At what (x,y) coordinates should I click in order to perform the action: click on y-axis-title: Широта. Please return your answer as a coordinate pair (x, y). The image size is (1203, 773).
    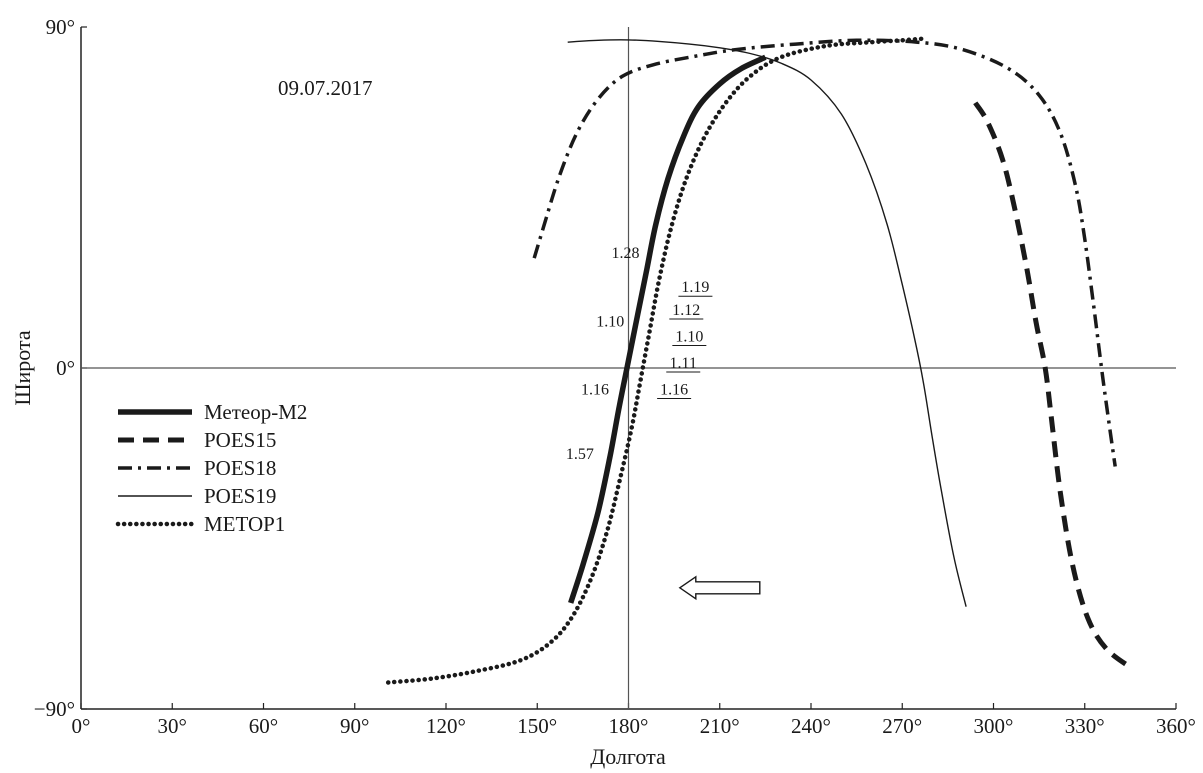
    Looking at the image, I should click on (22, 368).